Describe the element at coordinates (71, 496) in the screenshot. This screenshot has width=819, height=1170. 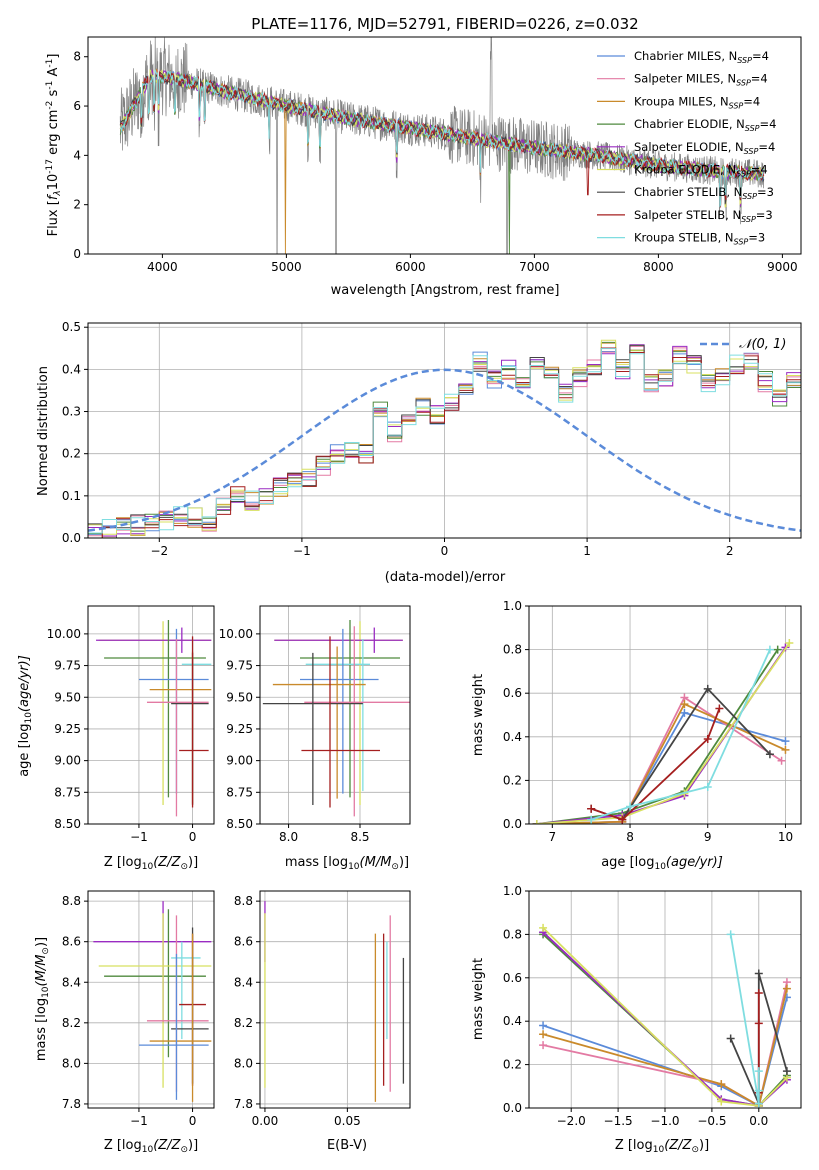
I see `y-tick-label: 0.1` at that location.